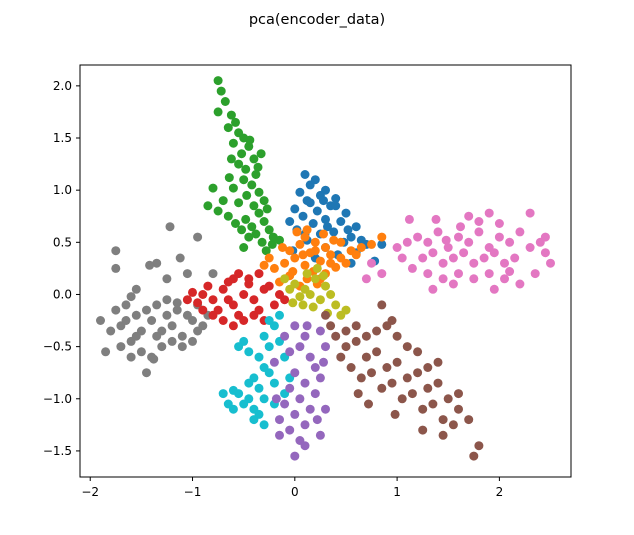 This screenshot has height=535, width=634. What do you see at coordinates (61, 268) in the screenshot?
I see `y-axis: −1.5 −1.0 −0.5 0.0 0.5 1.0 1.5 2.0` at bounding box center [61, 268].